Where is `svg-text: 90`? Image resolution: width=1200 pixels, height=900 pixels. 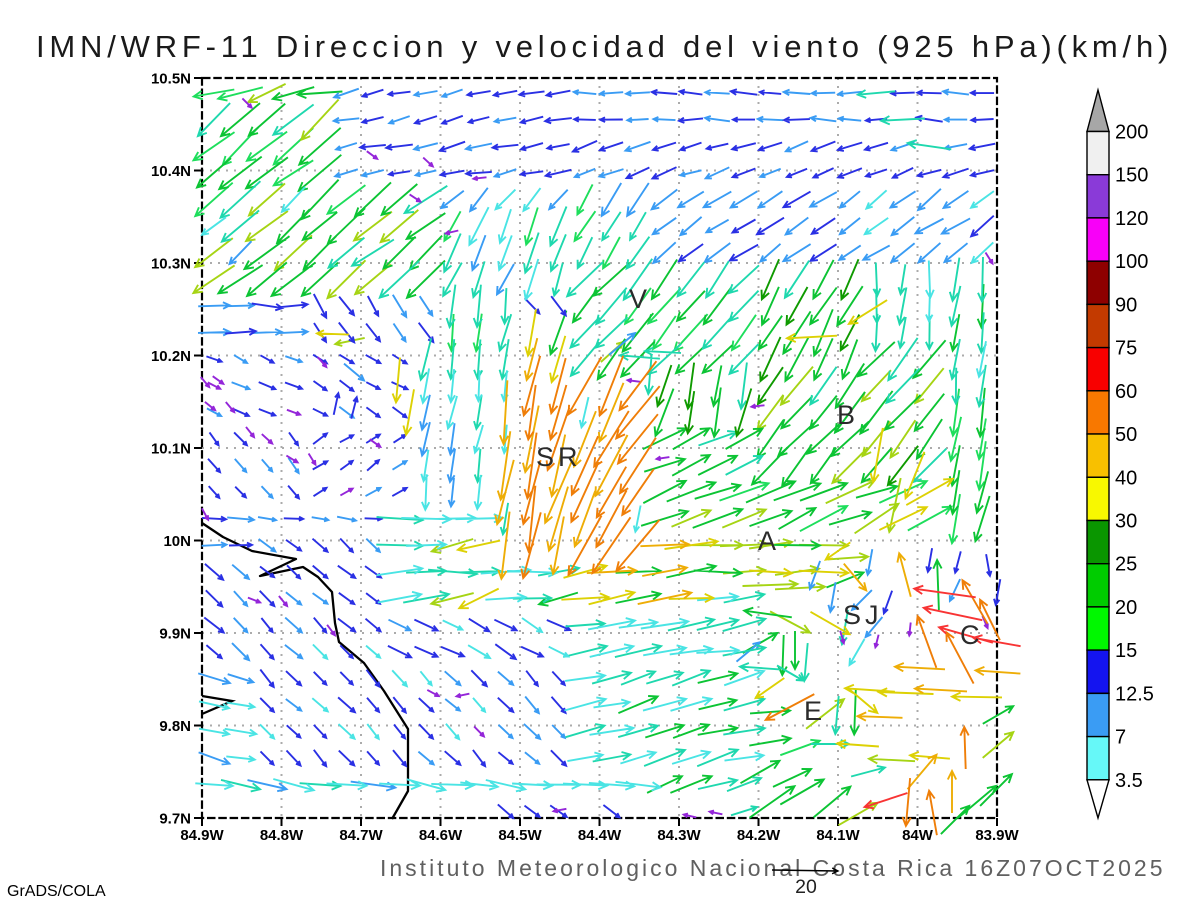 svg-text: 90 is located at coordinates (1126, 305).